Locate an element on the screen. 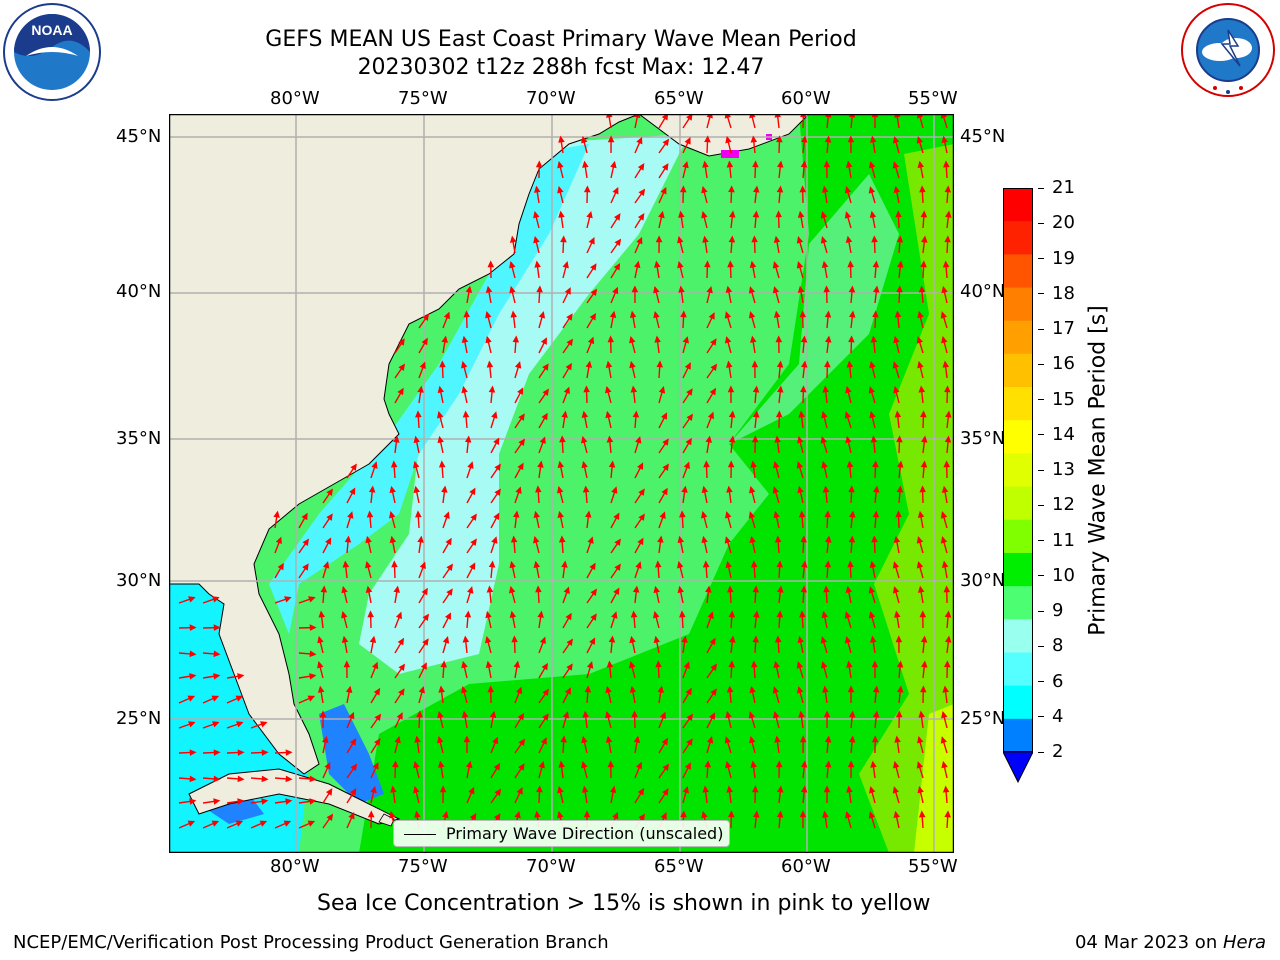  footer-date: 04 Mar 2023 on Hera is located at coordinates (1170, 942).